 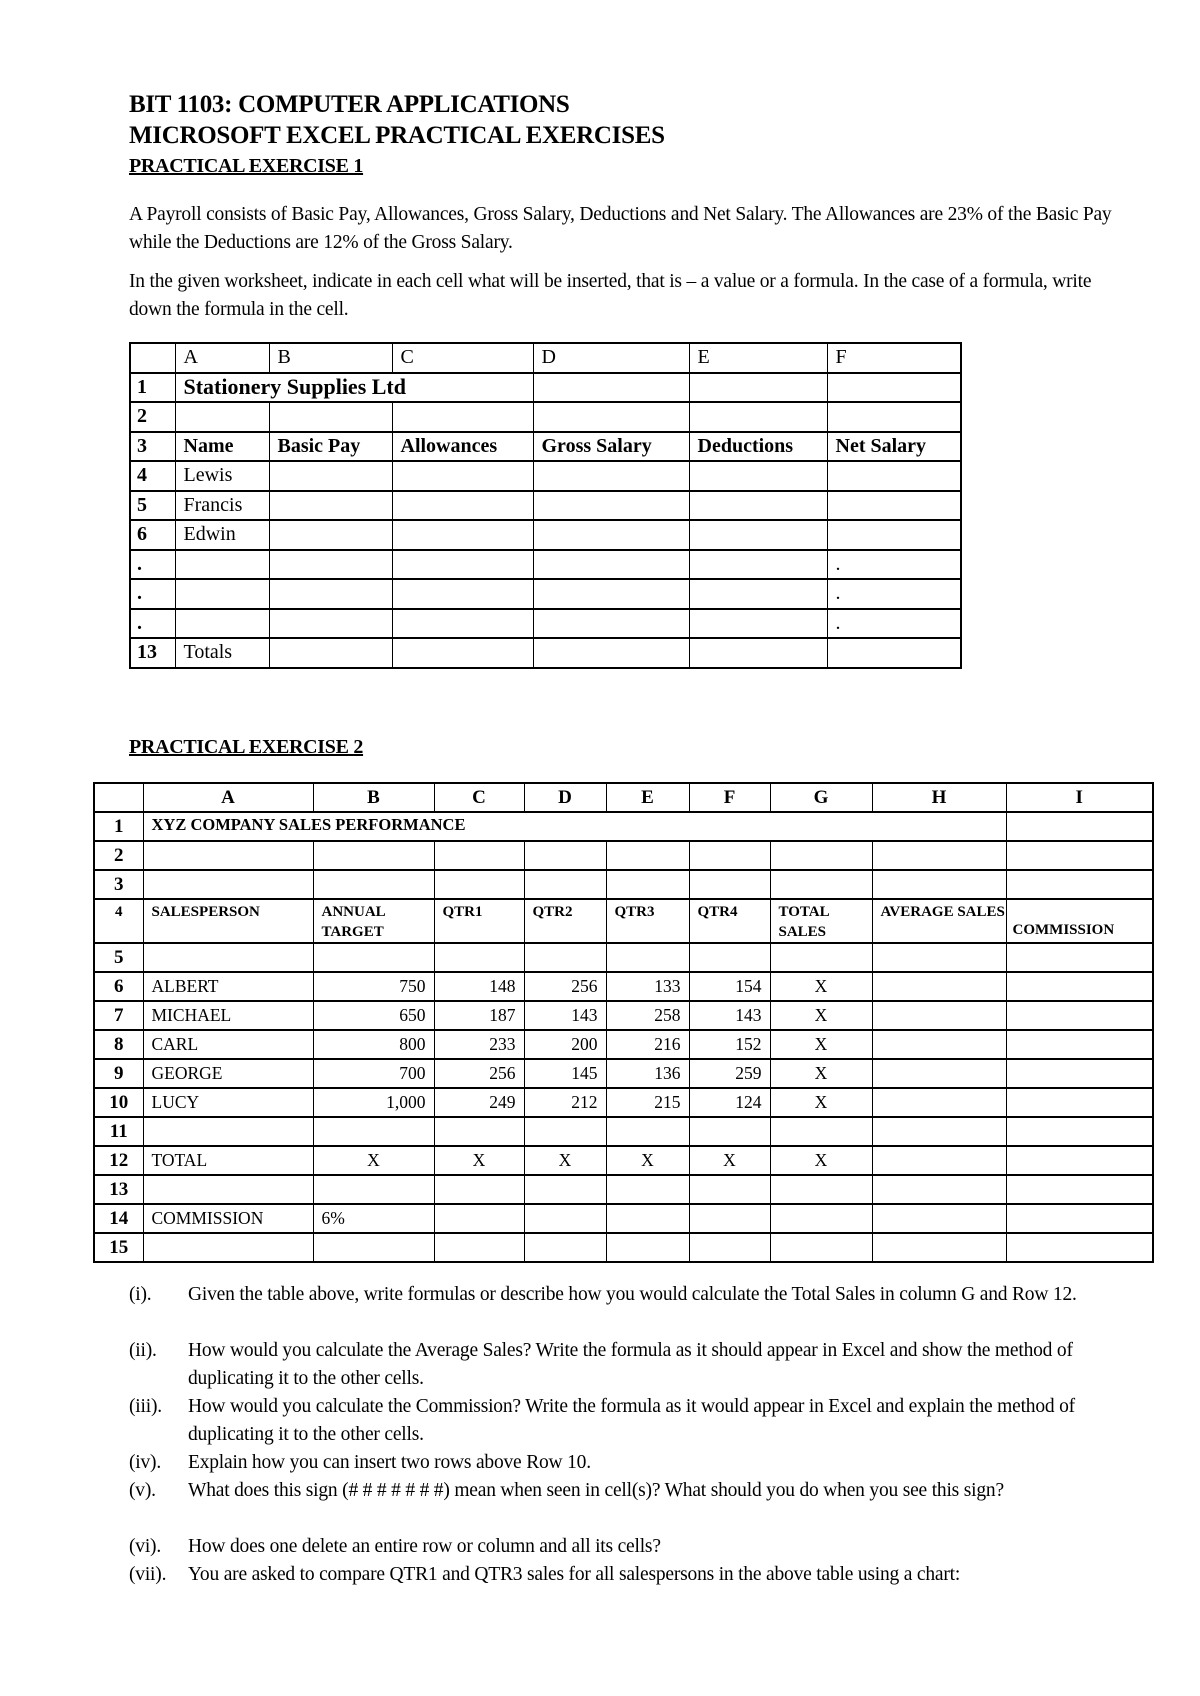 What do you see at coordinates (939, 797) in the screenshot?
I see `column-header: H` at bounding box center [939, 797].